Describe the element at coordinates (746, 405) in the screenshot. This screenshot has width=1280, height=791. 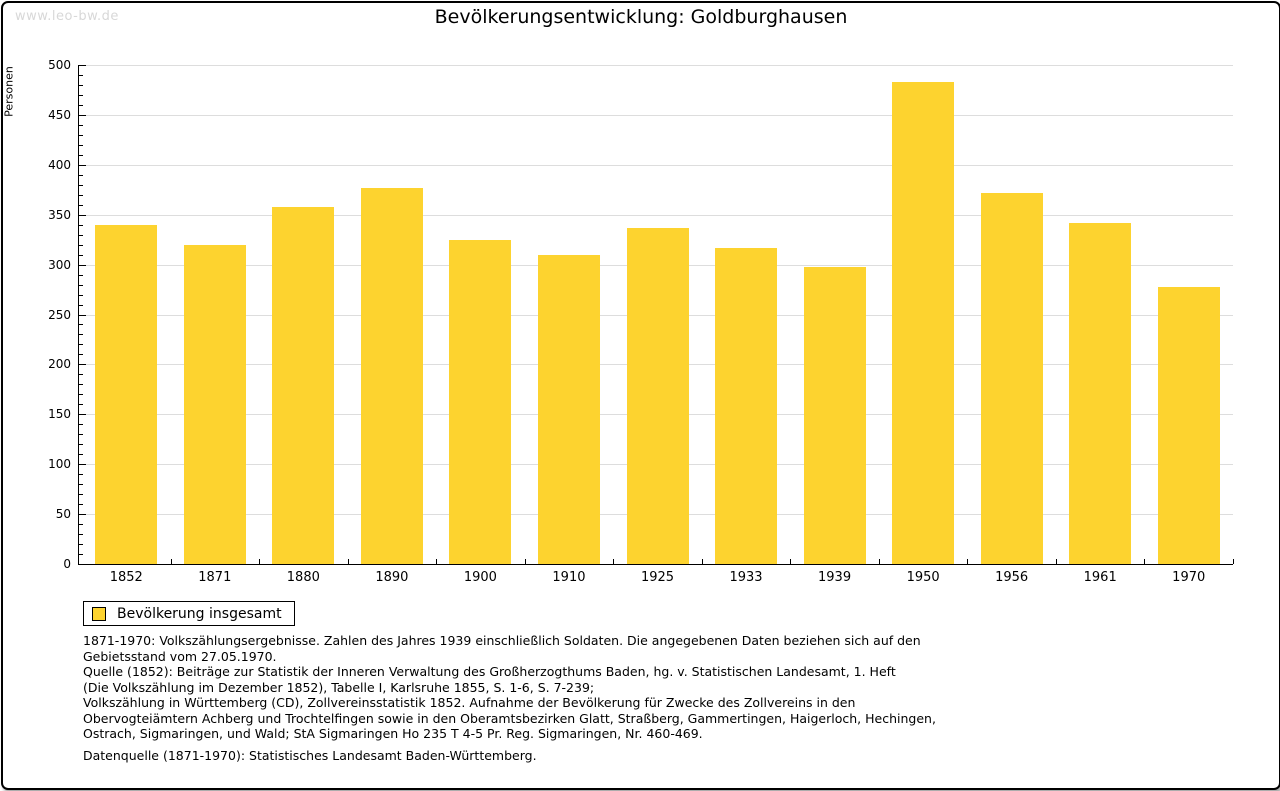
I see `bar-1933` at that location.